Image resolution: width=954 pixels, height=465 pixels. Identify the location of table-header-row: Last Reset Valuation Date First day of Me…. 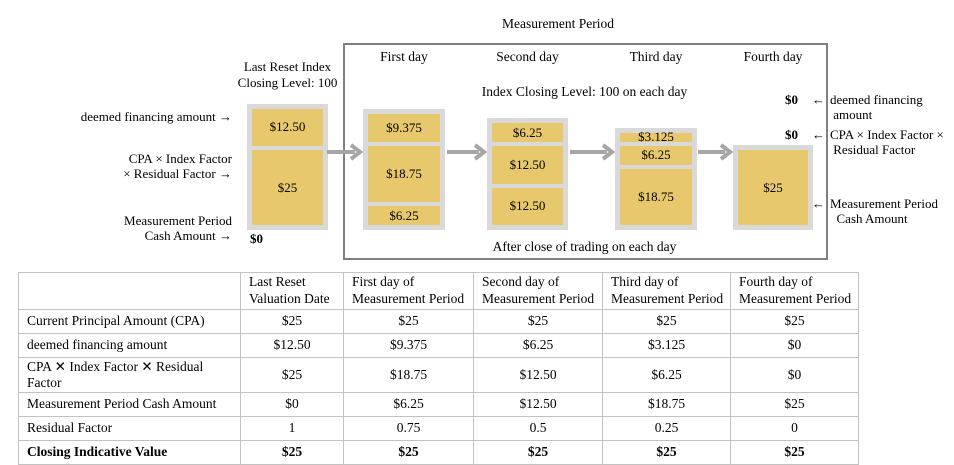
(438, 291).